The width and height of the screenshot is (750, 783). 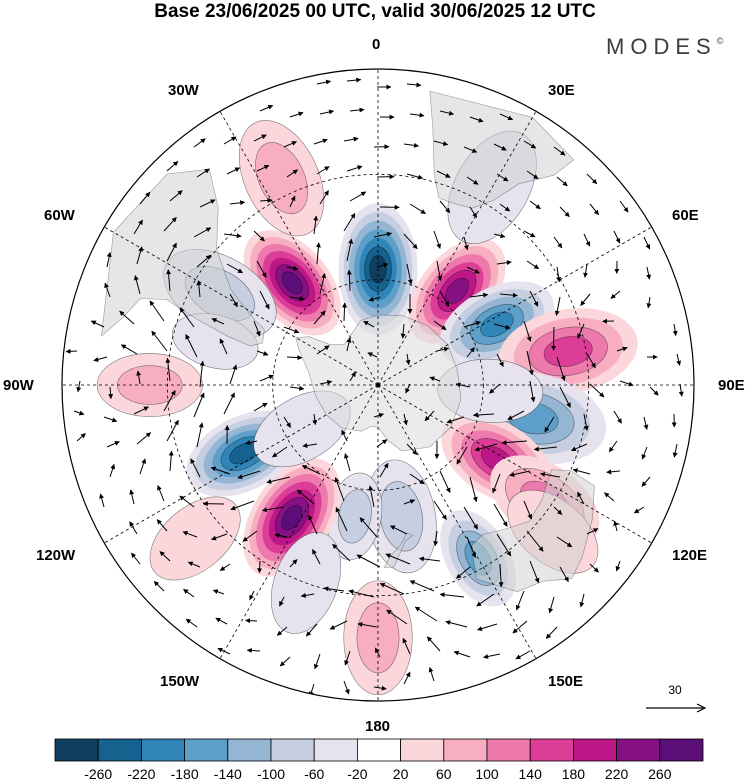 What do you see at coordinates (398, 550) in the screenshot?
I see `new-zealand` at bounding box center [398, 550].